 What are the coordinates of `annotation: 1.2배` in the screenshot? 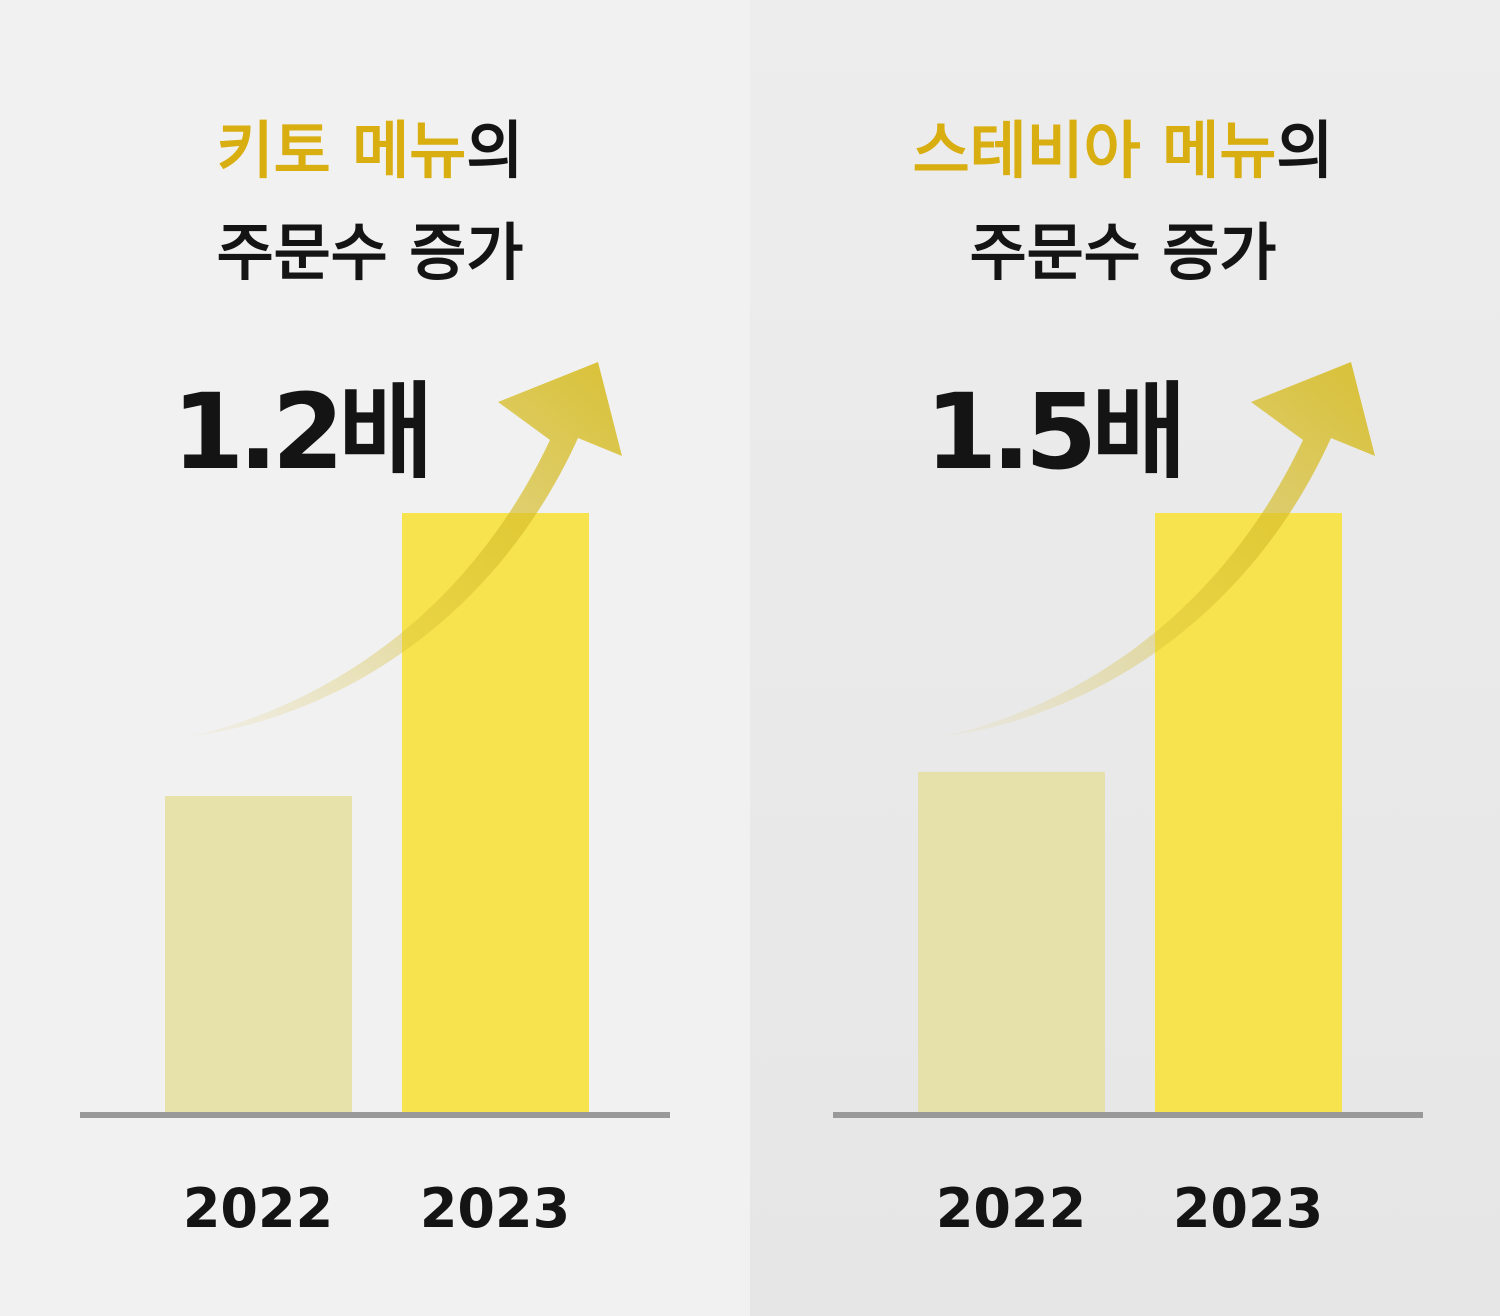 It's located at (300, 432).